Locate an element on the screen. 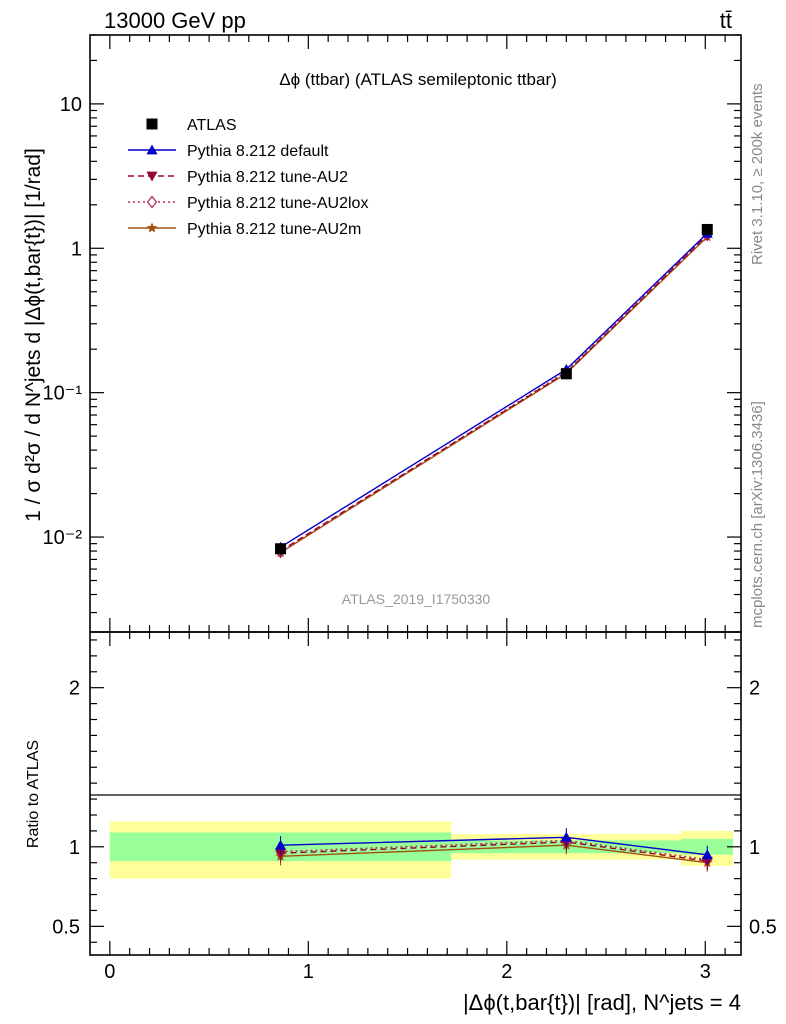 The width and height of the screenshot is (786, 1024). ratio-y-axis-label: Ratio to ATLAS is located at coordinates (33, 794).